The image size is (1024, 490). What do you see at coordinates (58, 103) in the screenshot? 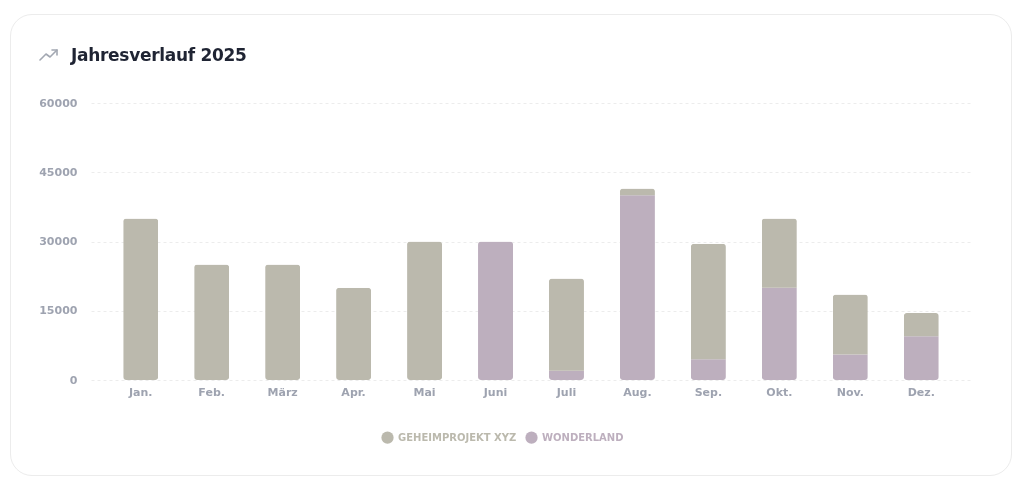
I see `y-tick-label: 60000` at bounding box center [58, 103].